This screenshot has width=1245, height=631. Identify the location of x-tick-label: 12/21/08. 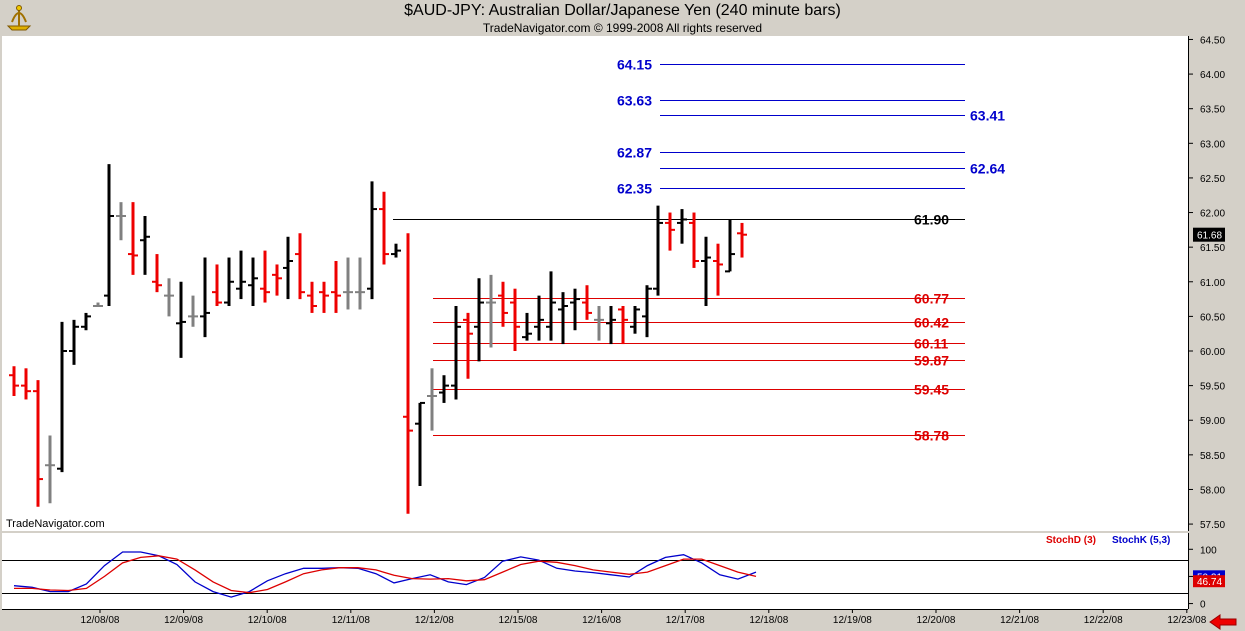
(1019, 620).